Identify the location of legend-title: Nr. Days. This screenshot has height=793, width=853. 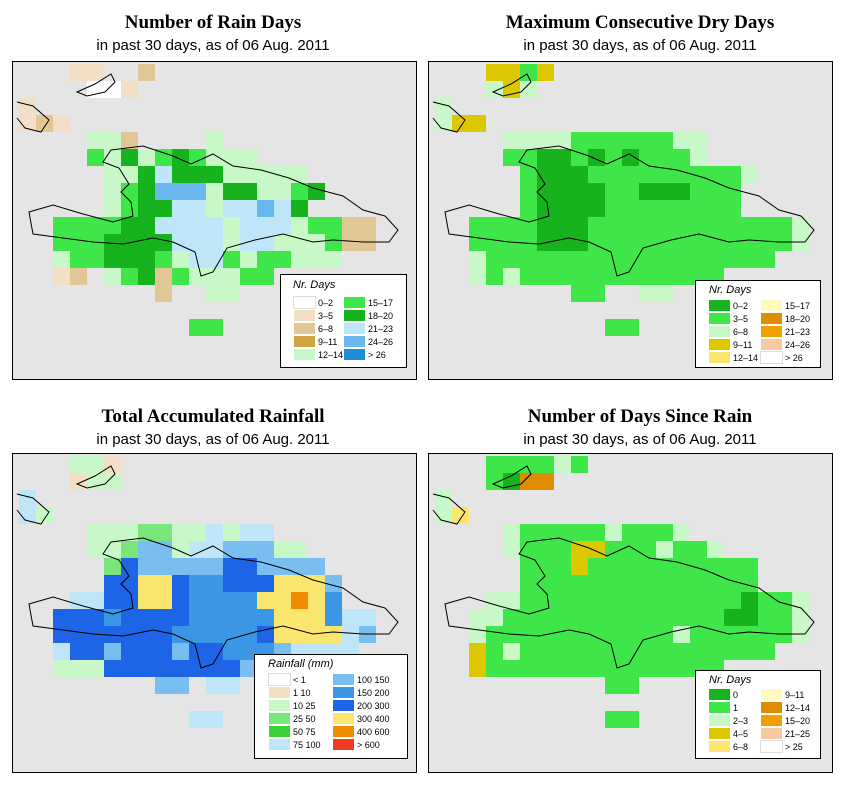
(730, 680).